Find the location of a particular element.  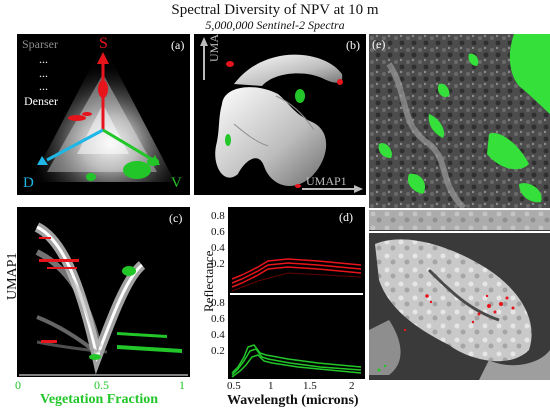

panel-d-ytick-04-bottom: 0.4 is located at coordinates (218, 335).